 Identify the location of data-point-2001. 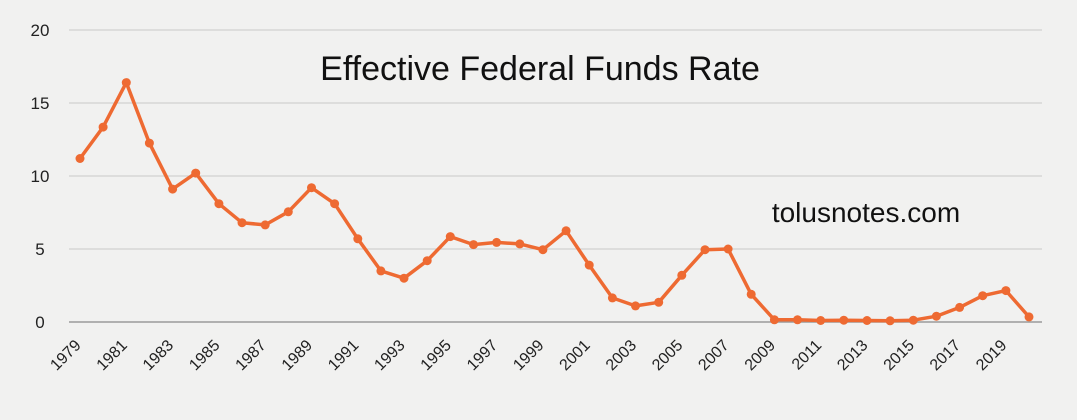
(589, 265).